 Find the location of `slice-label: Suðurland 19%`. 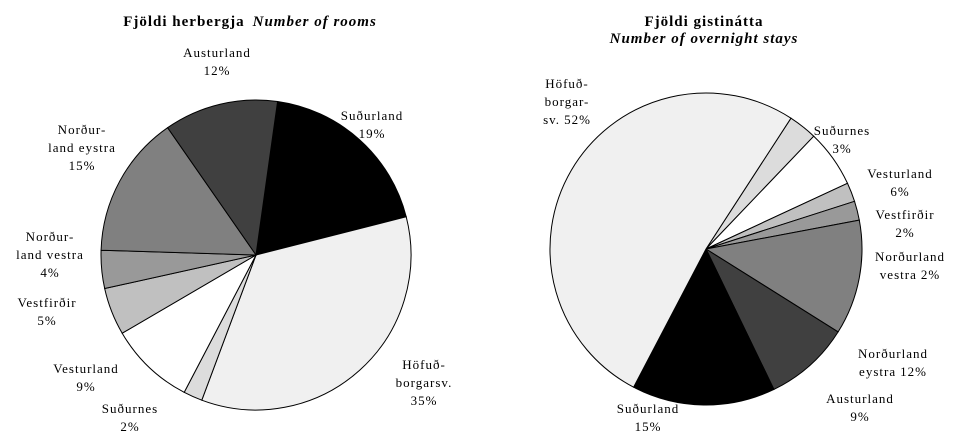

slice-label: Suðurland 19% is located at coordinates (372, 125).